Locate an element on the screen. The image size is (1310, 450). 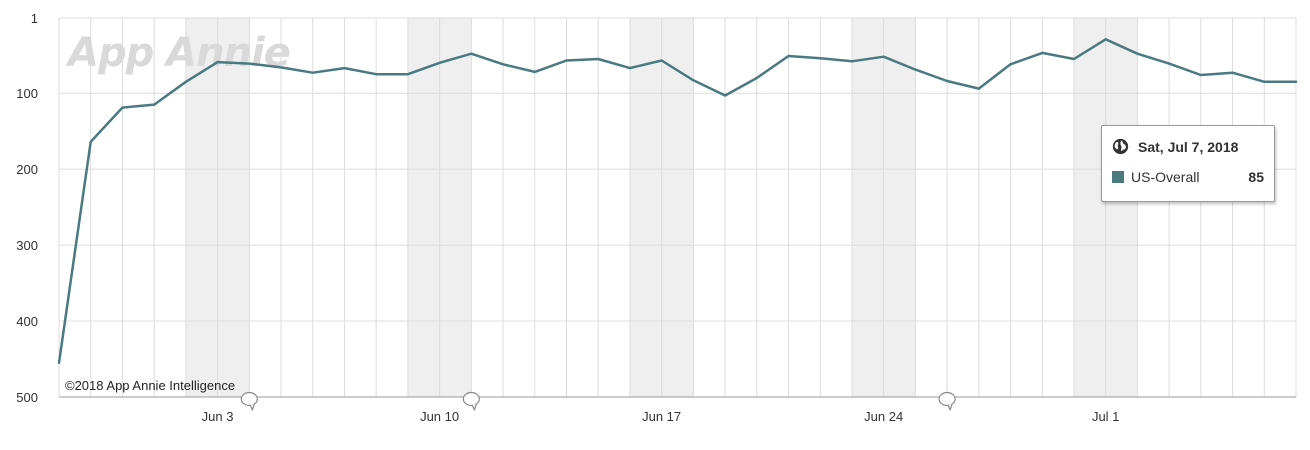
y-tick-label: 300 is located at coordinates (27, 245).